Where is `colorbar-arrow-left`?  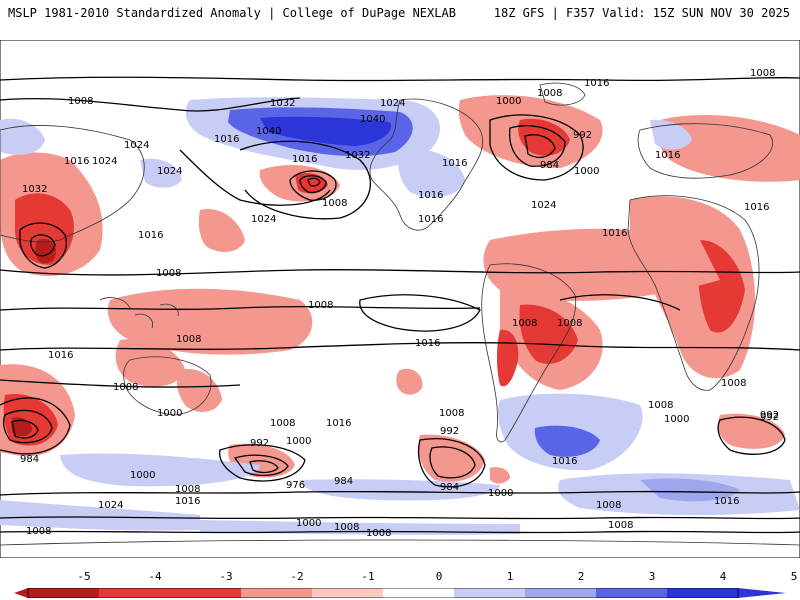
colorbar-arrow-left is located at coordinates (21, 593).